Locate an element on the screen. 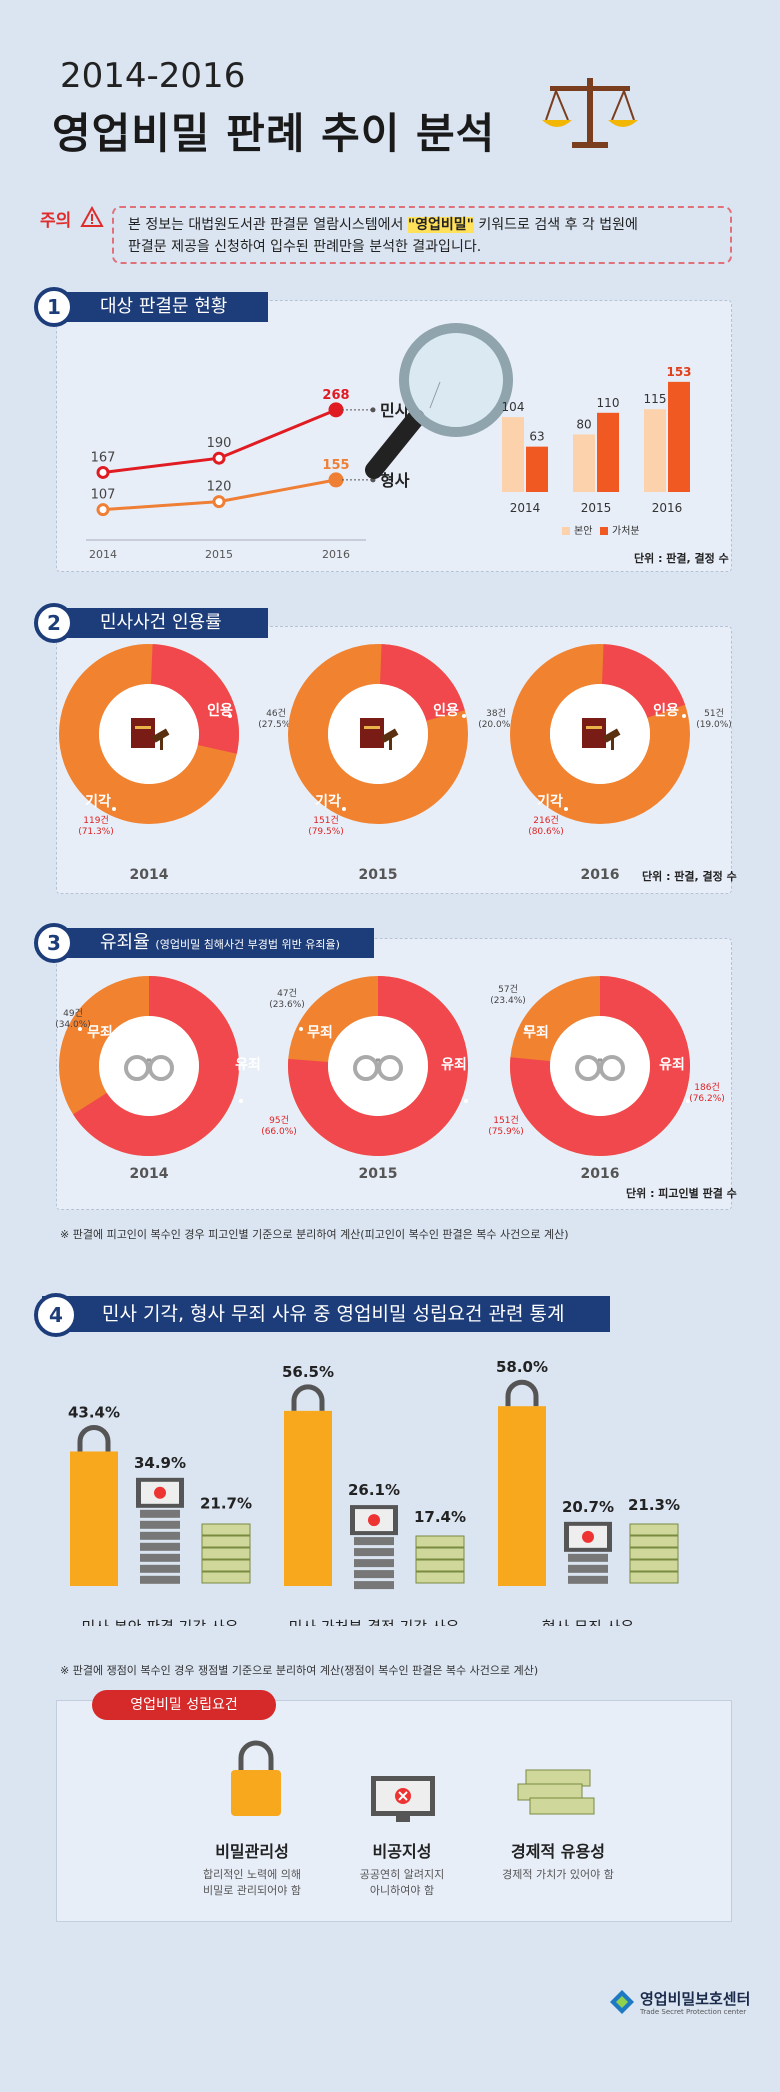 This screenshot has width=780, height=2092. slice-count: 186건 is located at coordinates (706, 1087).